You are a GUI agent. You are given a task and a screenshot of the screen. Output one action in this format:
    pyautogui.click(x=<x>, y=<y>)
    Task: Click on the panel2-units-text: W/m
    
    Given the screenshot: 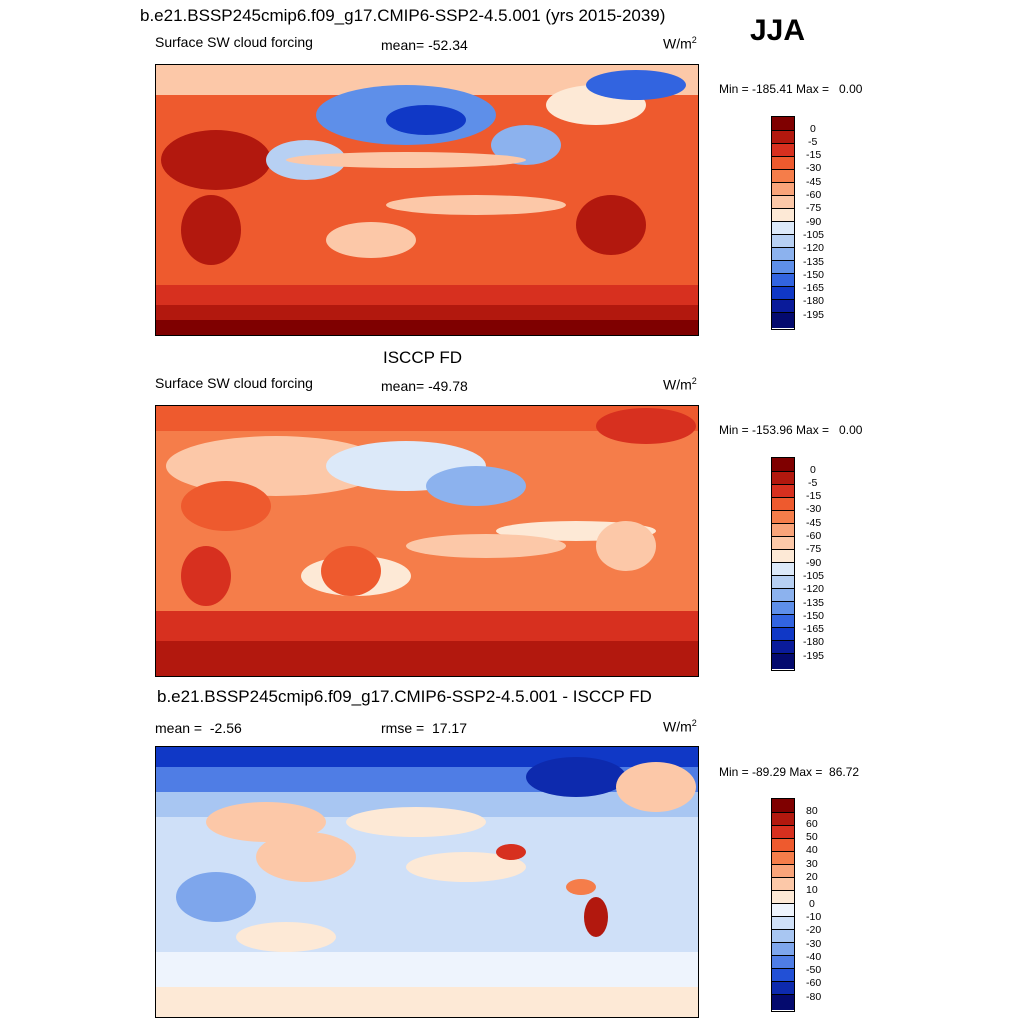 What is the action you would take?
    pyautogui.click(x=677, y=384)
    